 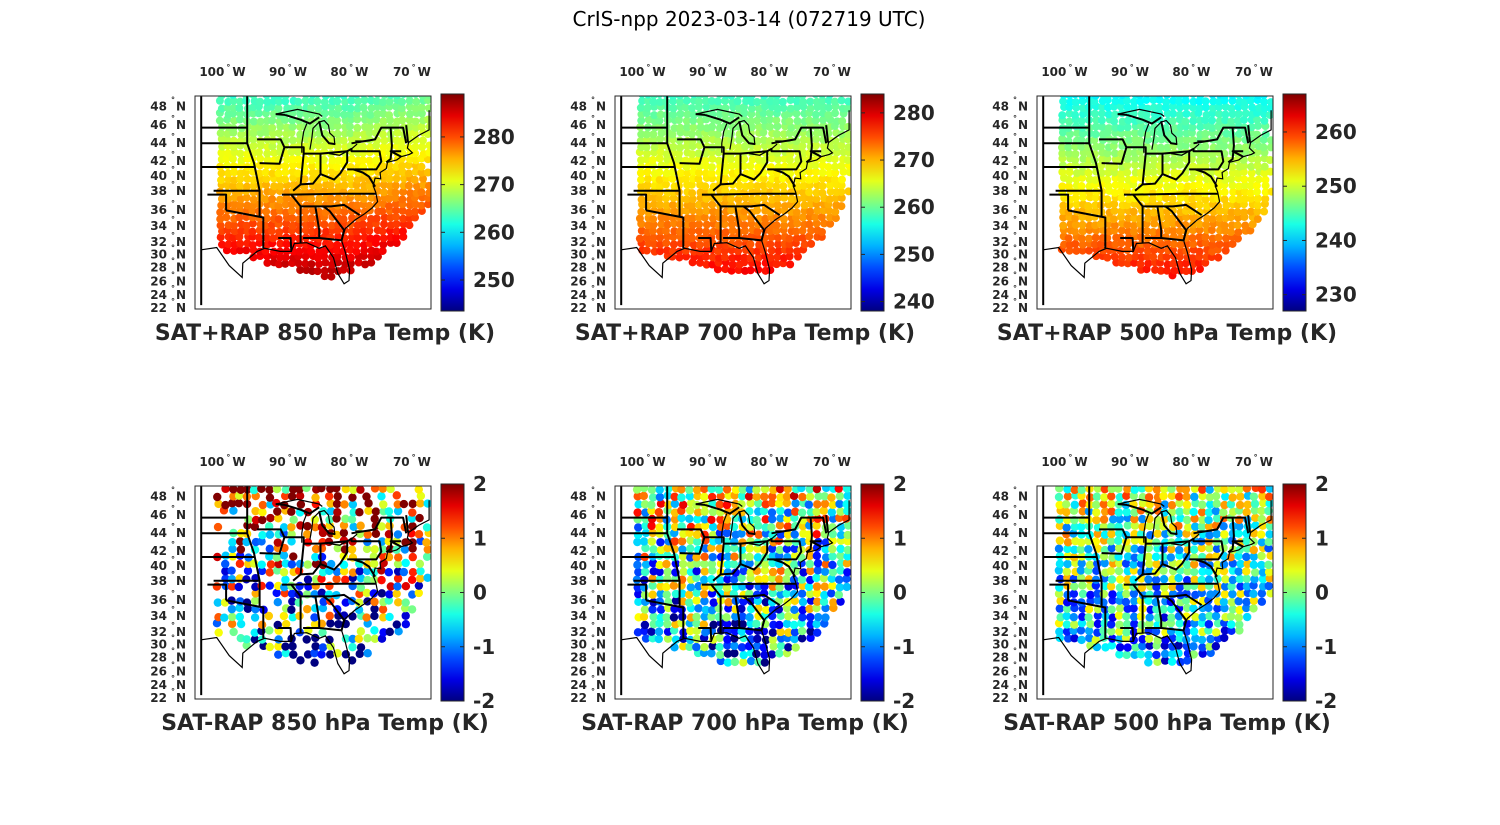 I want to click on panel-title: SAT-RAP 700 hPa Temp (K), so click(x=745, y=723).